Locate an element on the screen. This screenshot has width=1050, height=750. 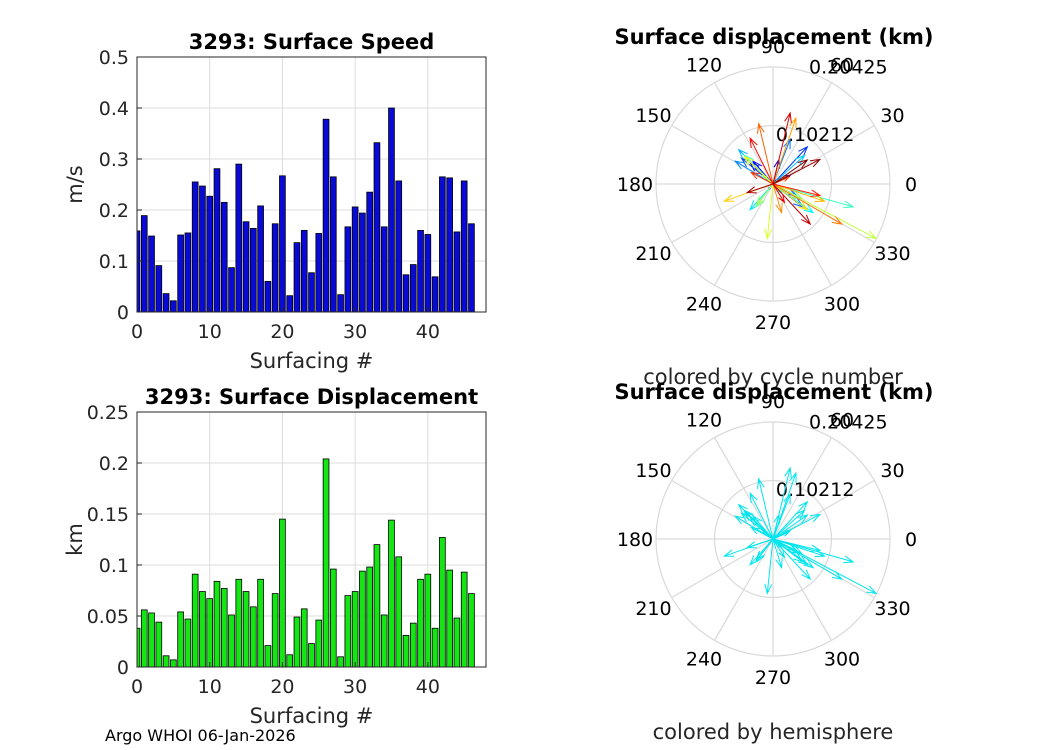
y-tick-label: 0.4 is located at coordinates (114, 109).